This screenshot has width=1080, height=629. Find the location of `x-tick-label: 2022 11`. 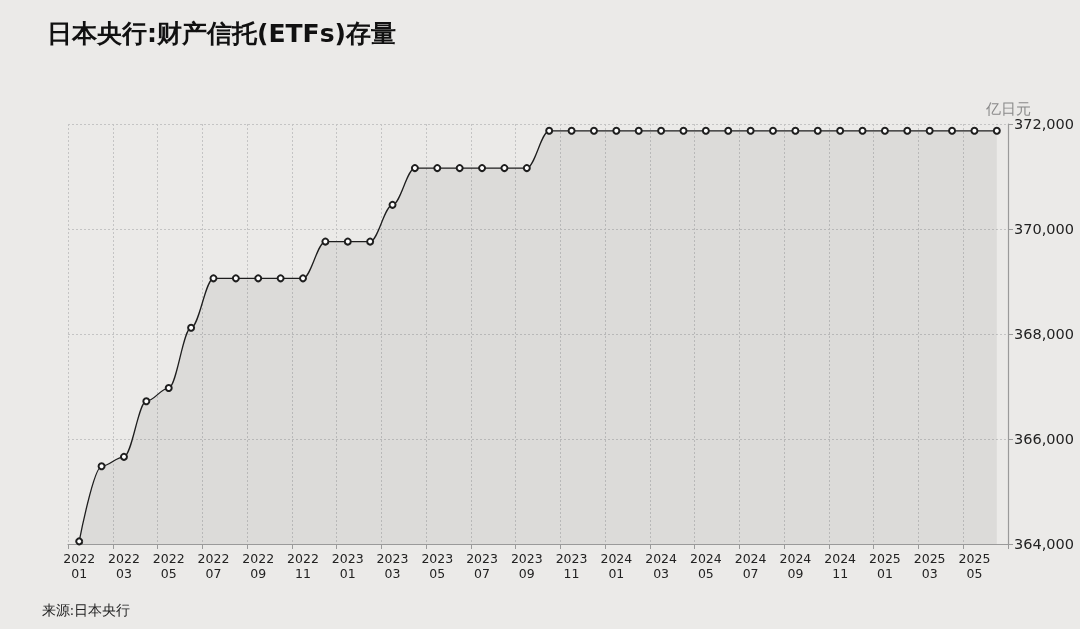

x-tick-label: 2022 11 is located at coordinates (303, 566).